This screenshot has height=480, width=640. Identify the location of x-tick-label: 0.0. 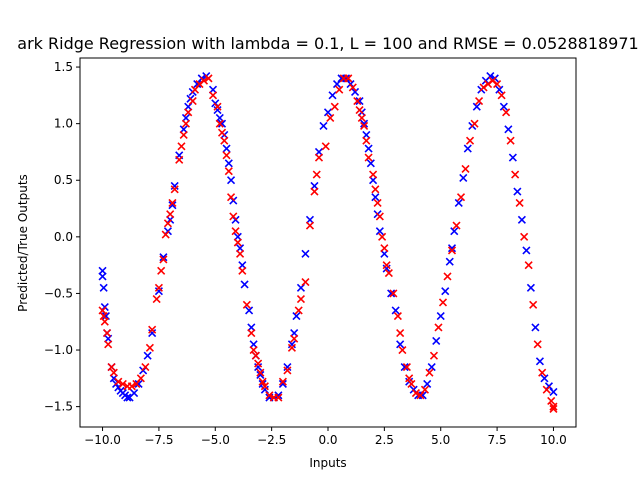
(327, 440).